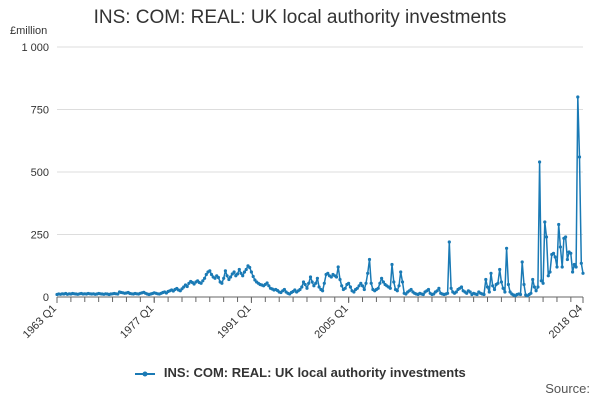 The height and width of the screenshot is (400, 600). I want to click on y-tick-label: 0, so click(46, 298).